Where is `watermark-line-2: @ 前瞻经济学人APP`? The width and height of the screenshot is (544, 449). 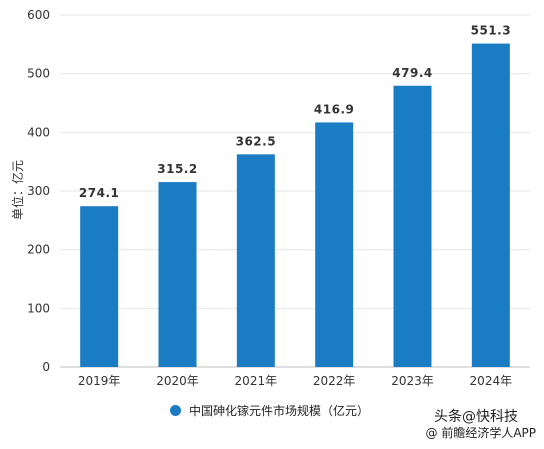
watermark-line-2: @ 前瞻经济学人APP is located at coordinates (481, 433).